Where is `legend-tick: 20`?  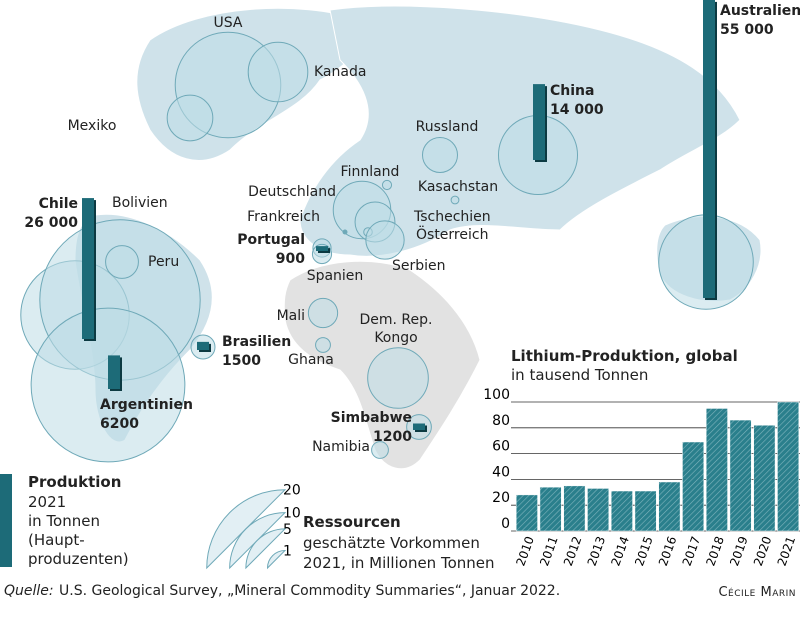
legend-tick: 20 is located at coordinates (292, 491).